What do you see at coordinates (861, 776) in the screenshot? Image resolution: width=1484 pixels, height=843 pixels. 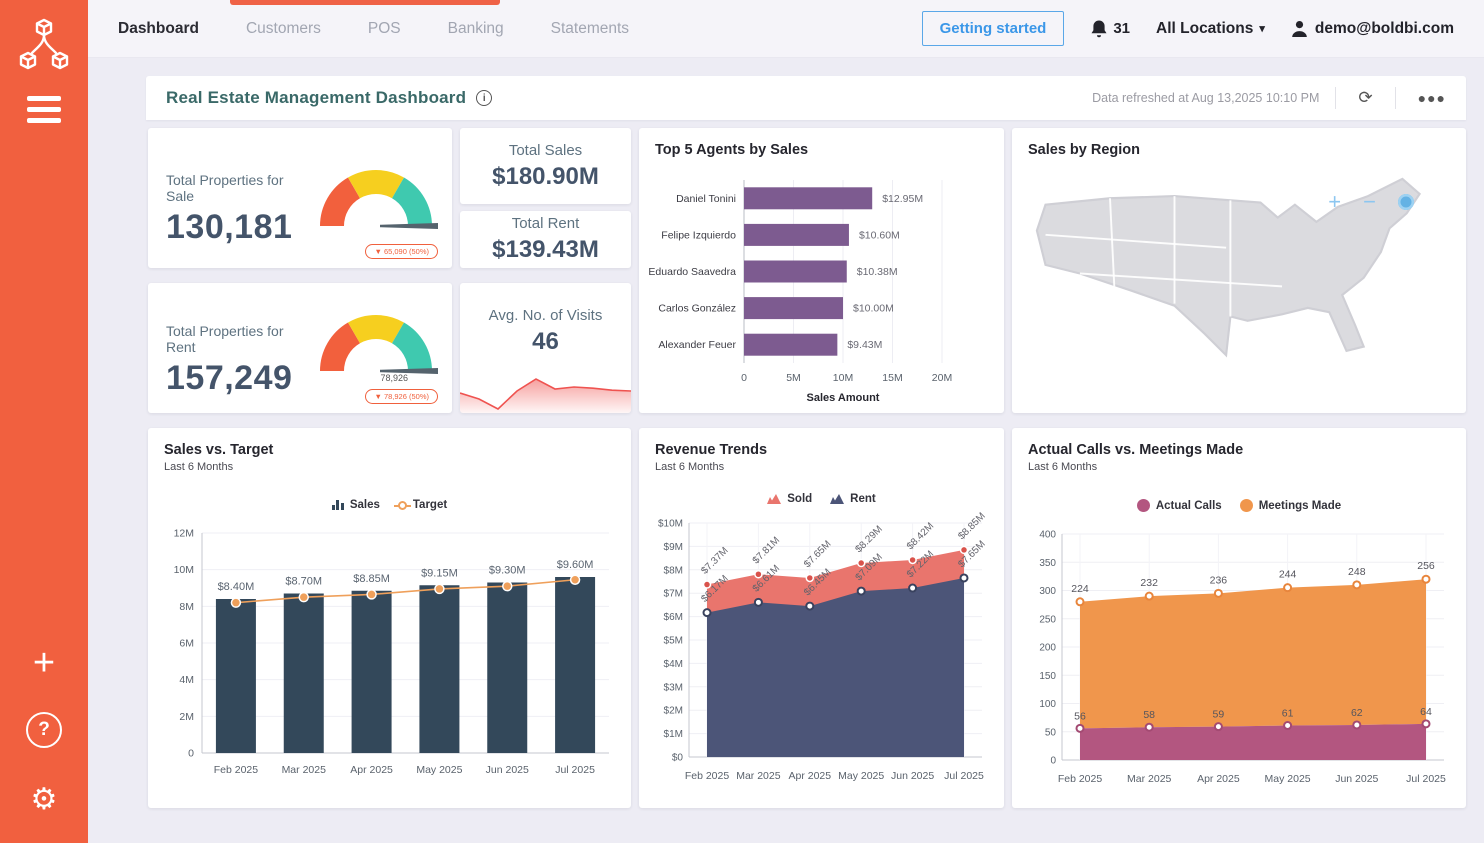 I see `svg-text: May 2025` at bounding box center [861, 776].